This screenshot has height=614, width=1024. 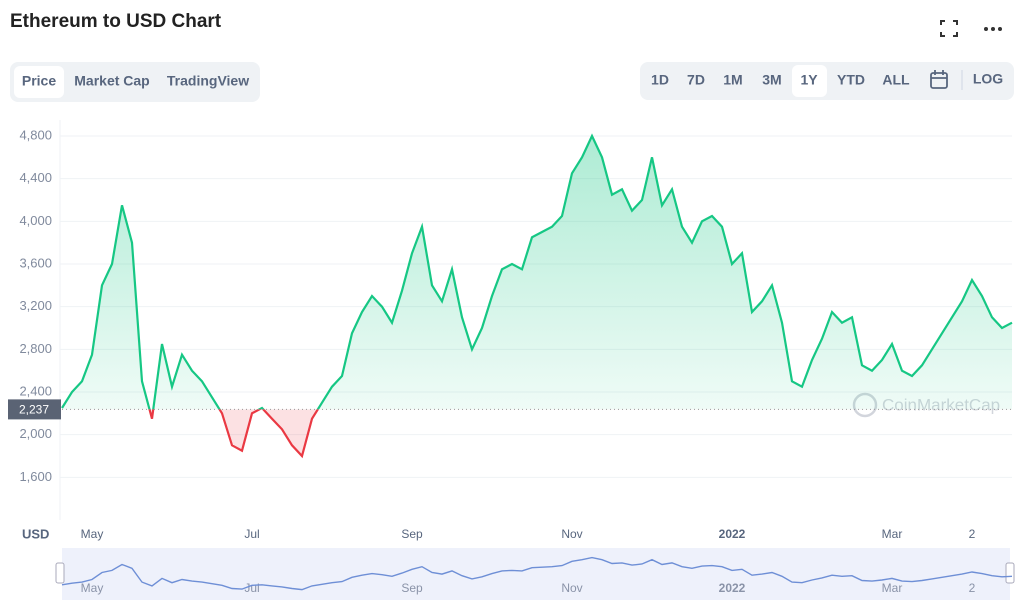 What do you see at coordinates (92, 534) in the screenshot?
I see `x-tick-label: May` at bounding box center [92, 534].